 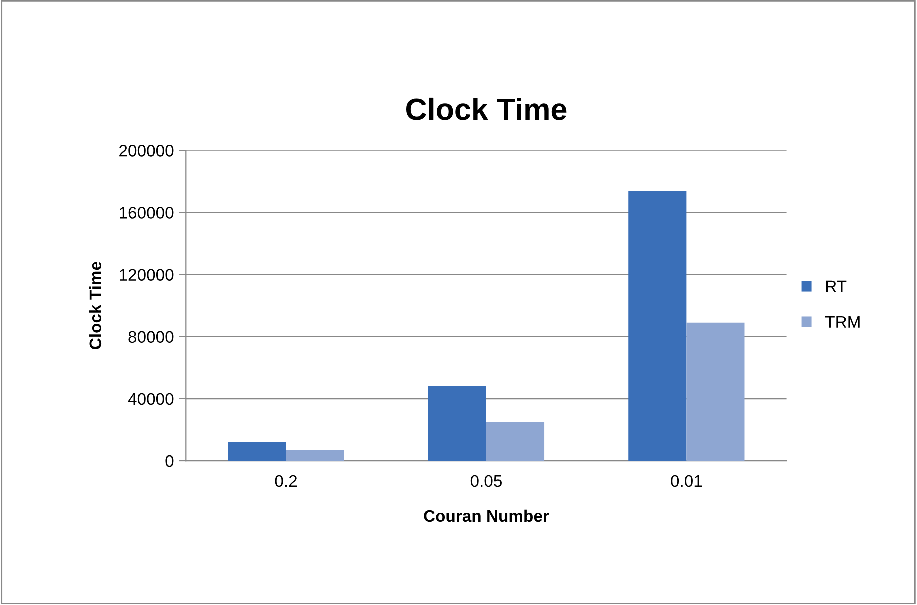 I want to click on y-tick-label: 80000, so click(x=151, y=337).